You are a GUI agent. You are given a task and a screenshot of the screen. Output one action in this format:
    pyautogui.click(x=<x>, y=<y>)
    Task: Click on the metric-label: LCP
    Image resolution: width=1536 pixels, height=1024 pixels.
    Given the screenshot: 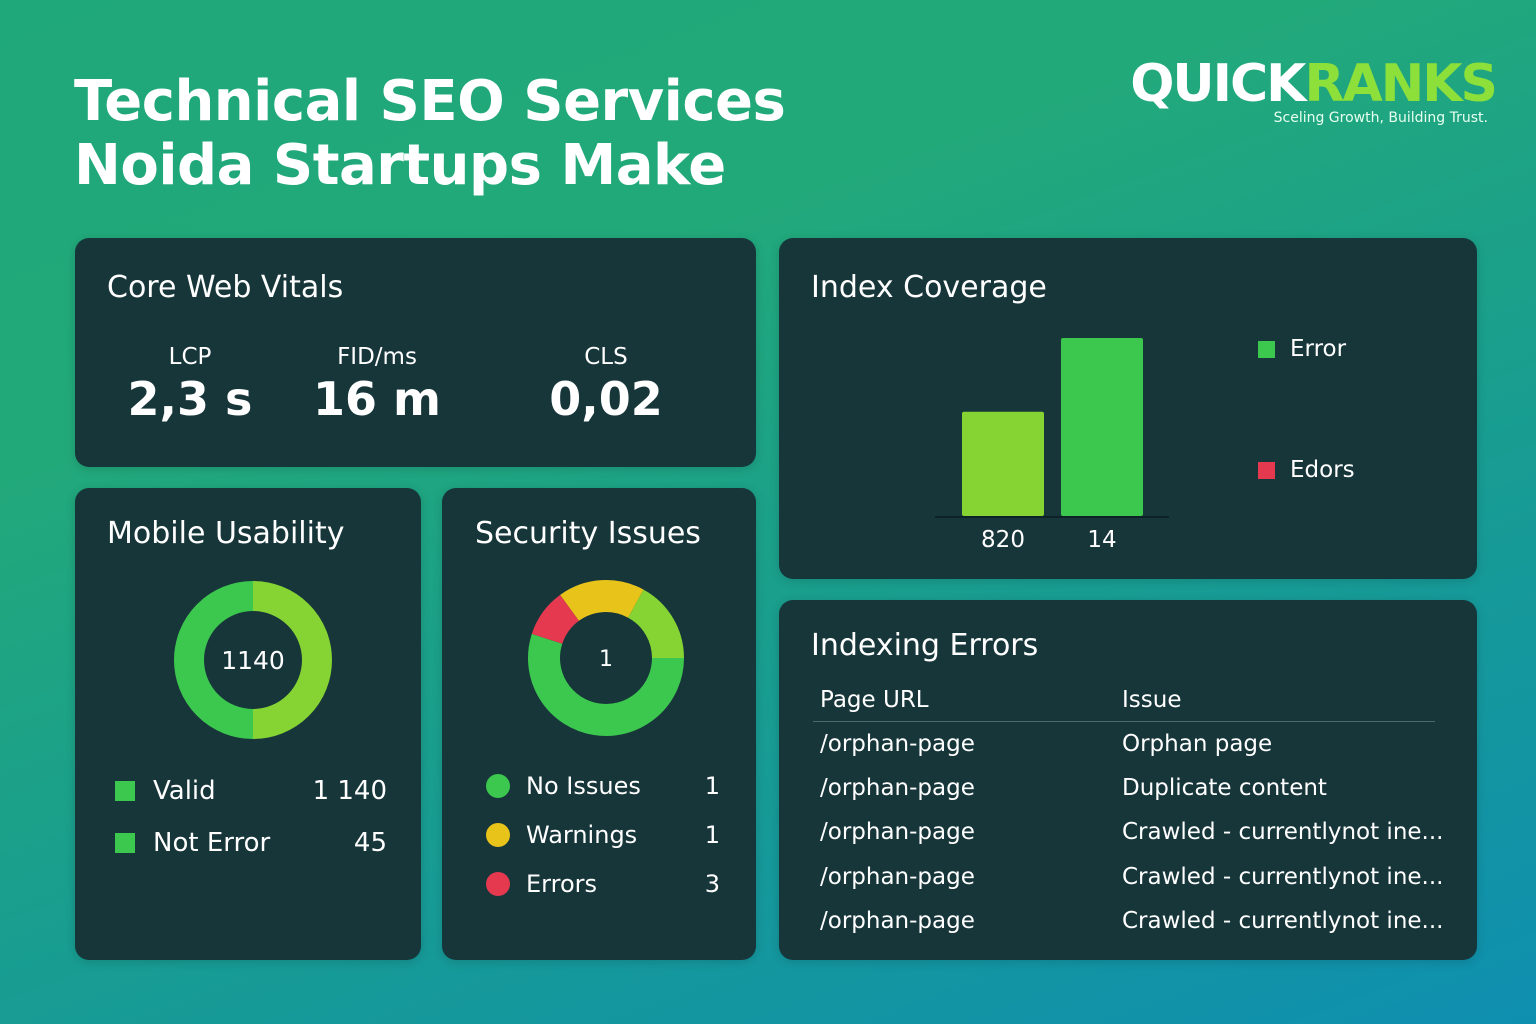 What is the action you would take?
    pyautogui.click(x=190, y=357)
    